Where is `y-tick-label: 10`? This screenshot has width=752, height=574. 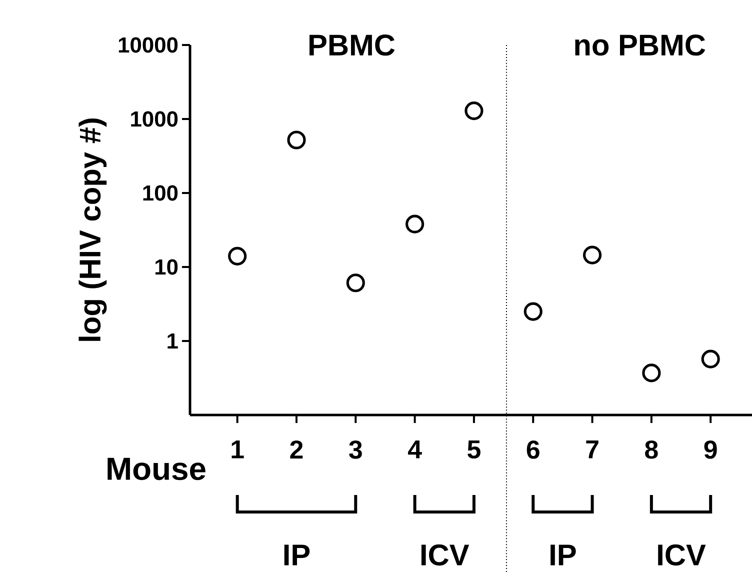
y-tick-label: 10 is located at coordinates (166, 267).